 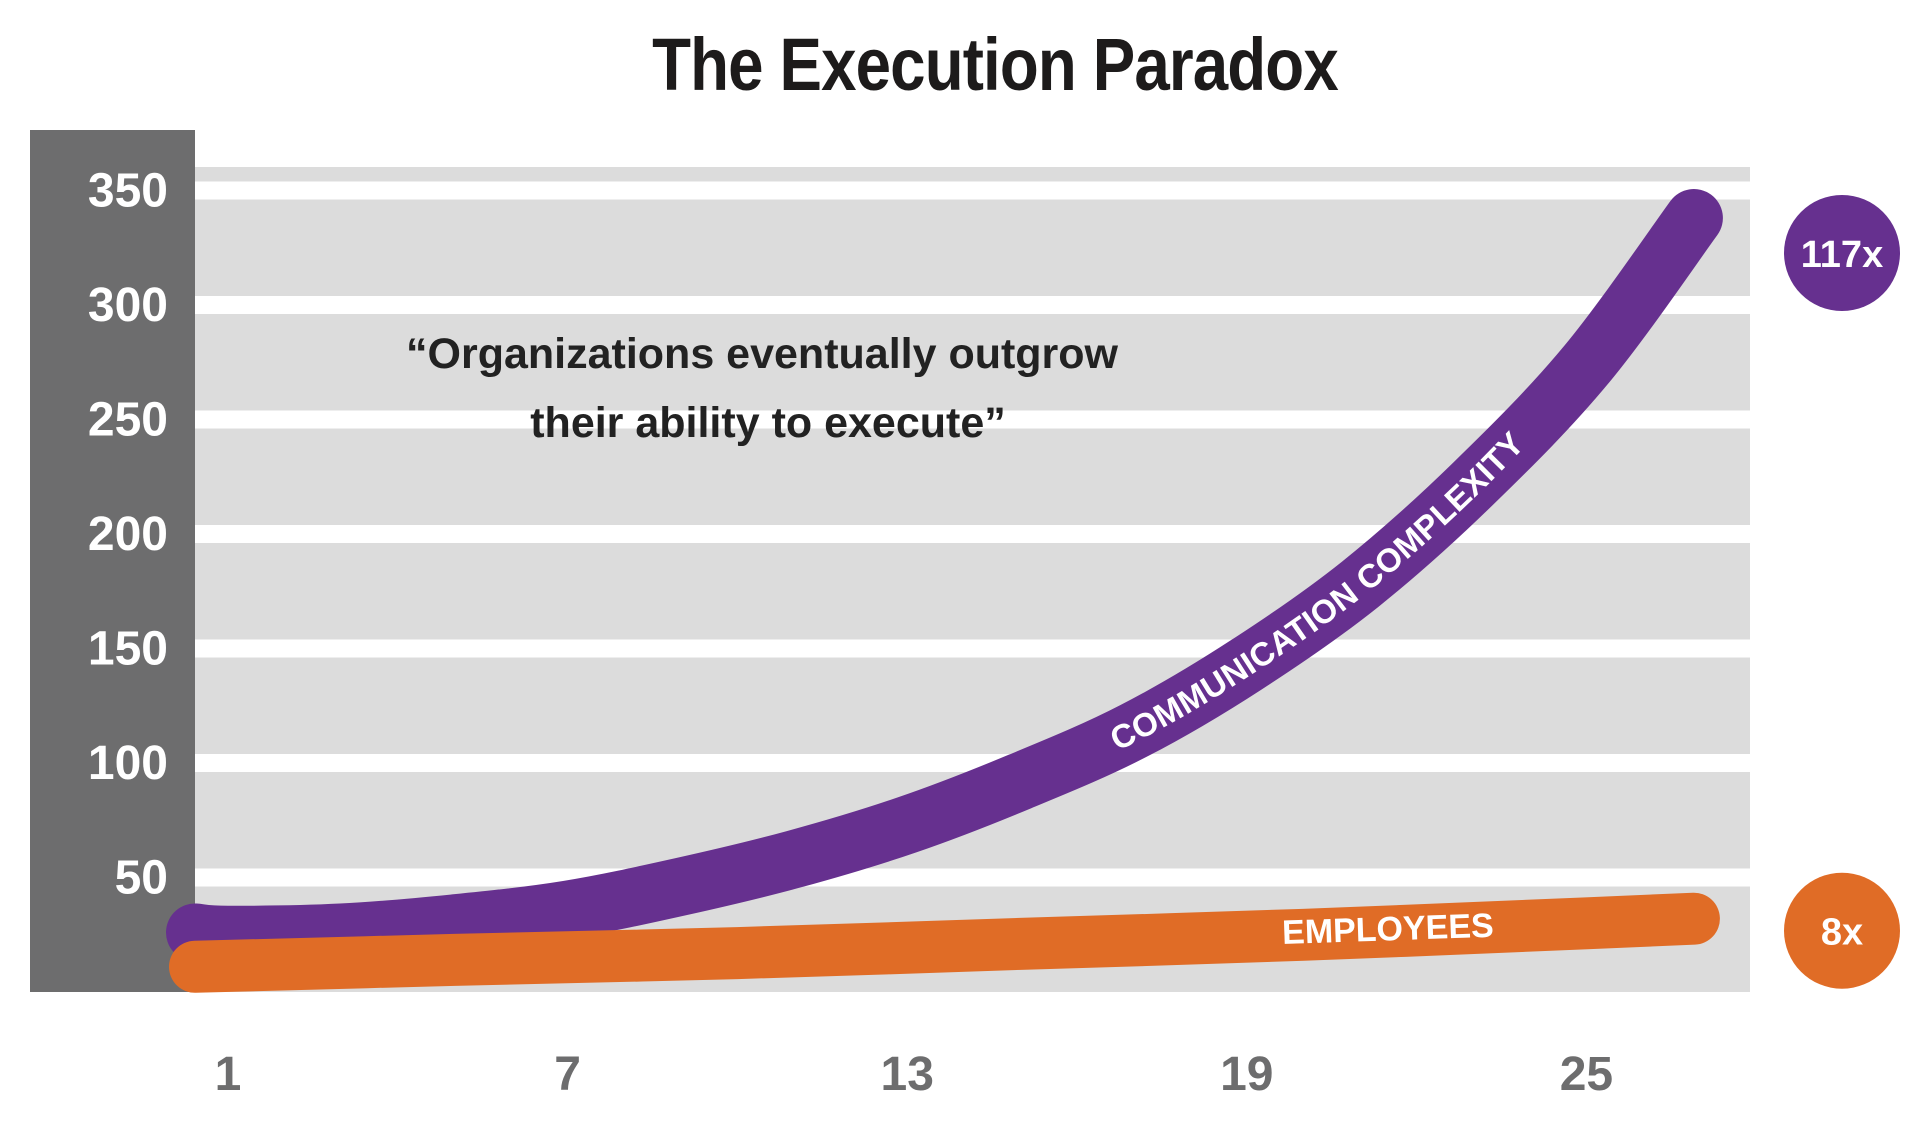 I want to click on x-tick-label-1: 1, so click(x=228, y=1074).